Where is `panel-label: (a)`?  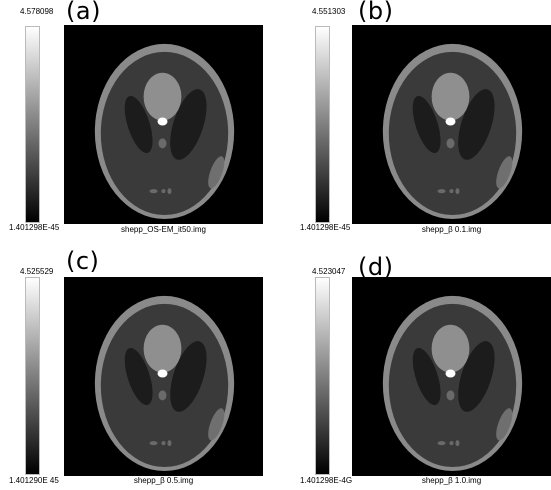
panel-label: (a) is located at coordinates (83, 12).